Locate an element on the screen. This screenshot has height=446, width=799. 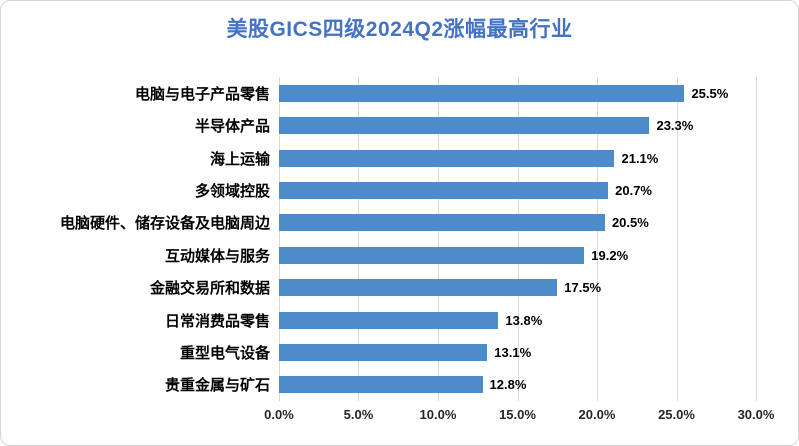
value-label: 19.2% is located at coordinates (610, 255).